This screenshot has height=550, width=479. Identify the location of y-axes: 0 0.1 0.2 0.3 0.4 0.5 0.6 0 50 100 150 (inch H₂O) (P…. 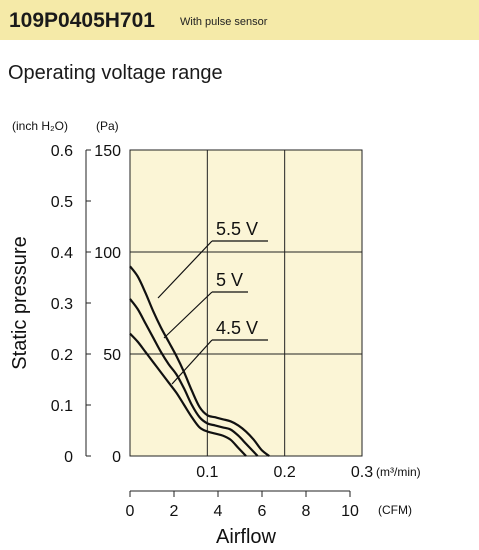
(65, 292).